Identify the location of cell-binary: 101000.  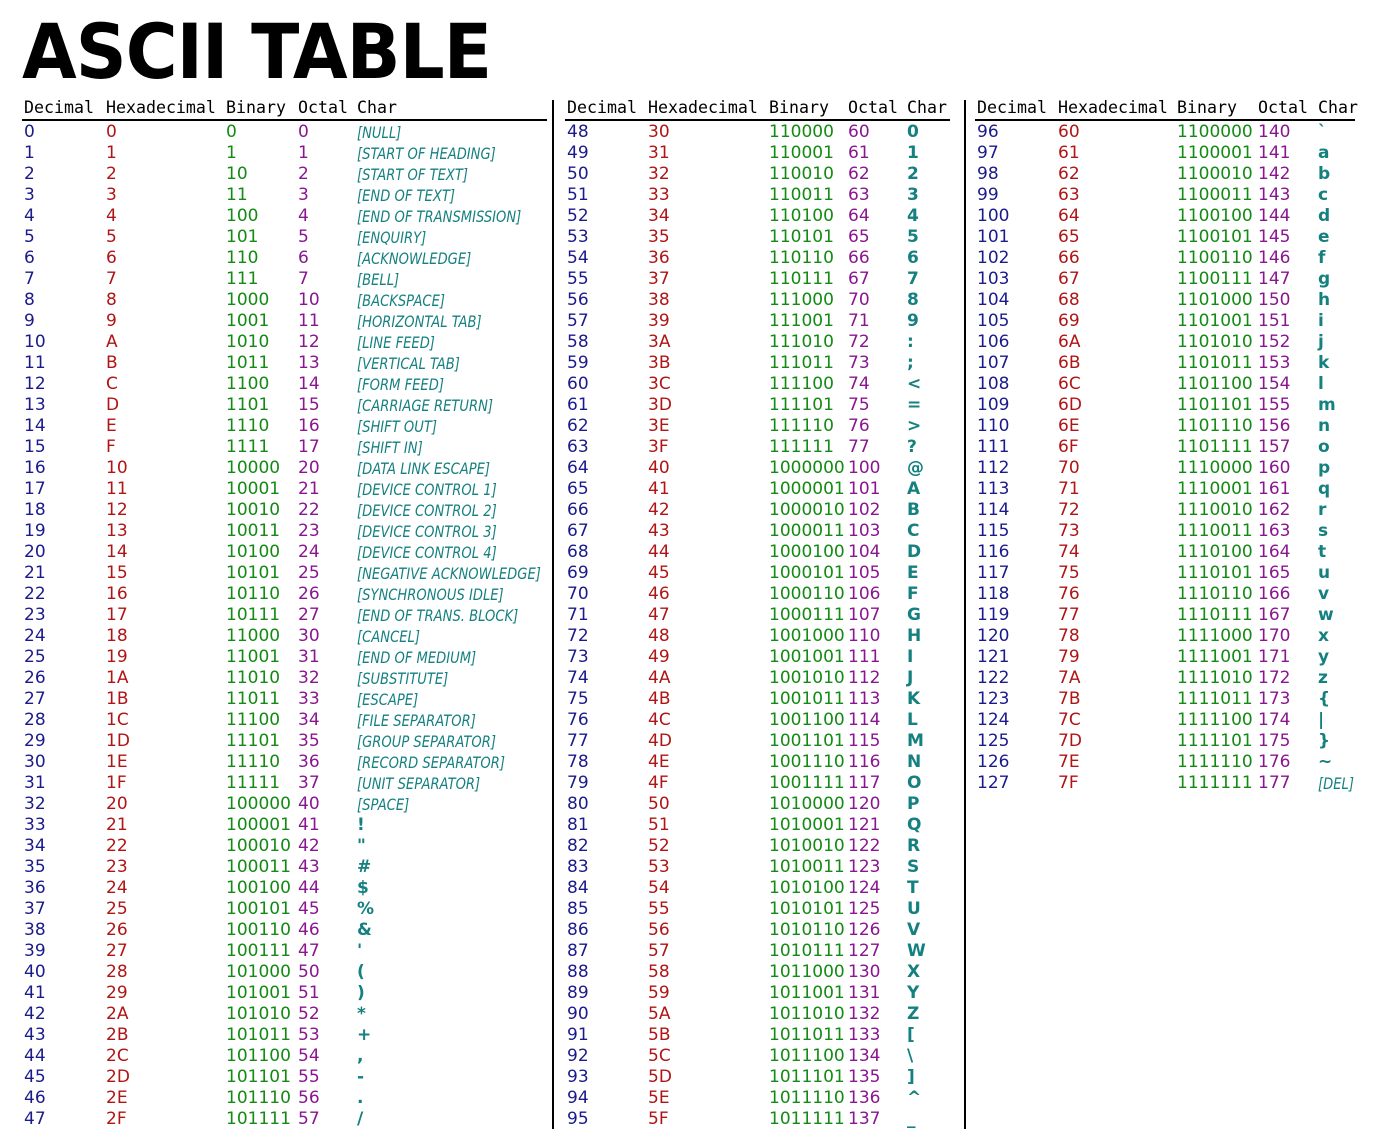
(258, 972).